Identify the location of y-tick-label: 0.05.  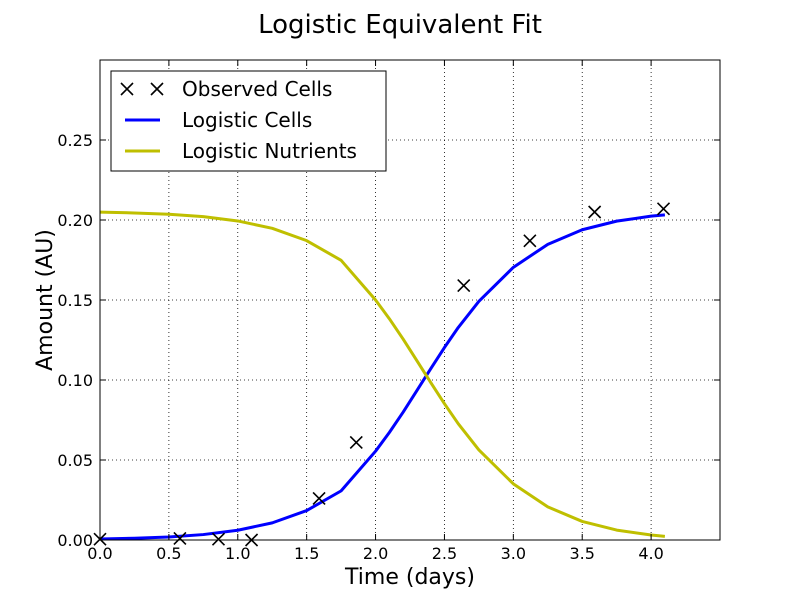
(75, 460).